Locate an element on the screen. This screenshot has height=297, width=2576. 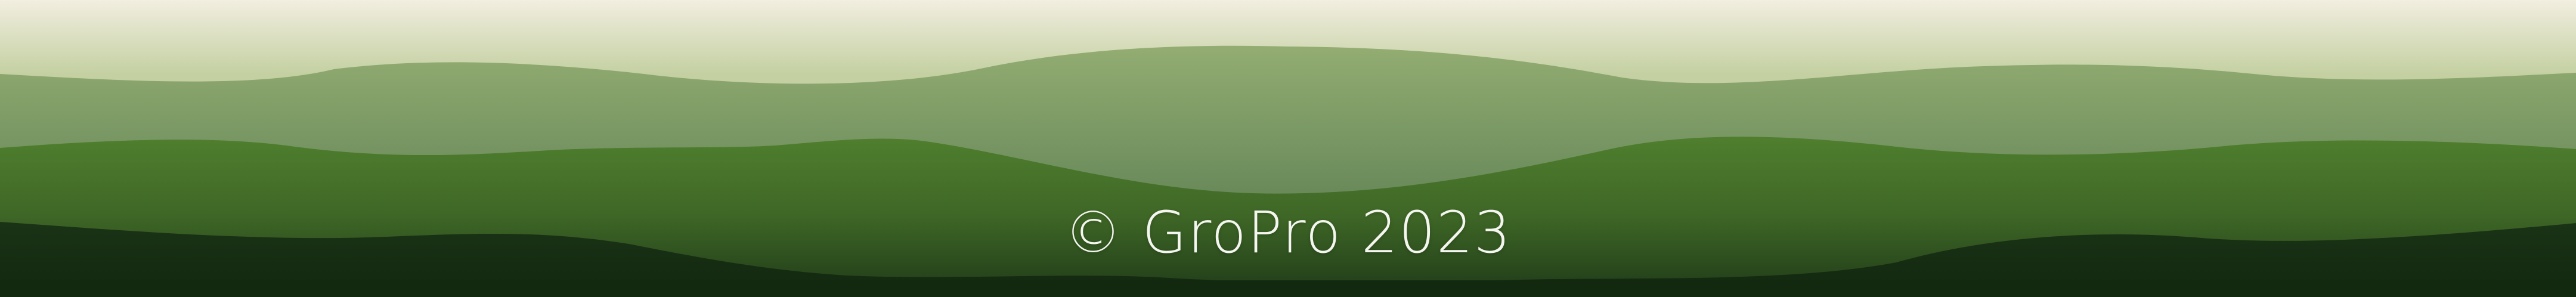
copyright-text: © GroPro 2023 is located at coordinates (1288, 232).